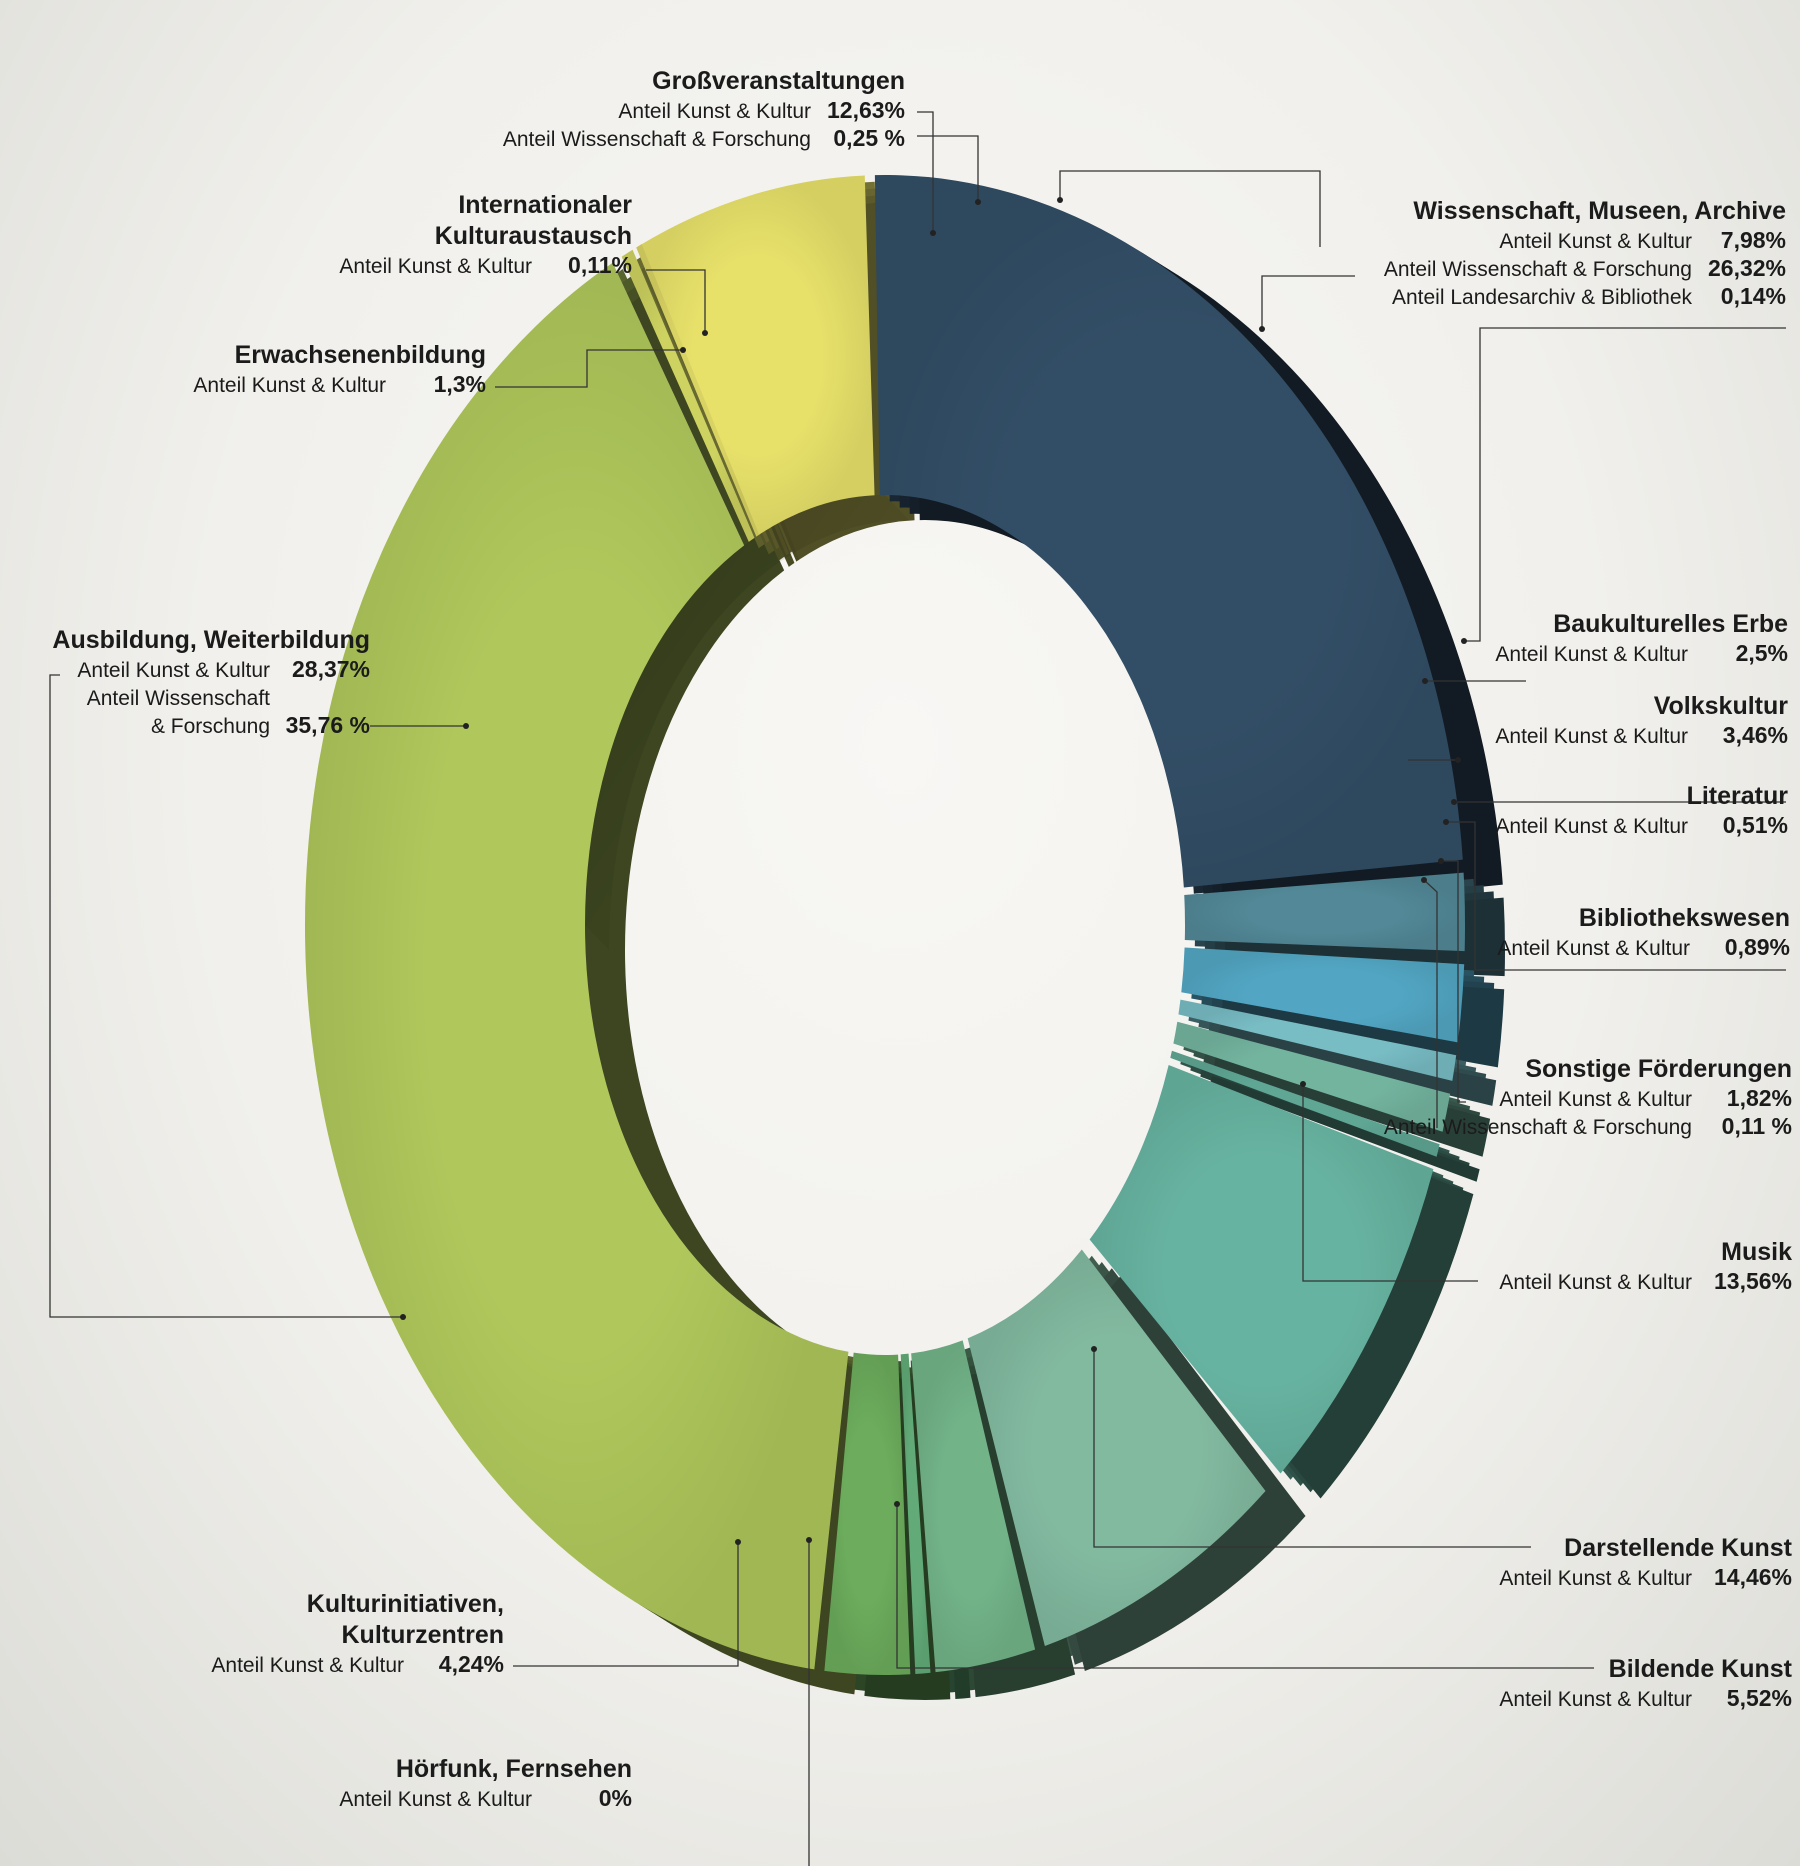 The width and height of the screenshot is (1800, 1866). What do you see at coordinates (973, 1506) in the screenshot?
I see `slice-shade-bildende` at bounding box center [973, 1506].